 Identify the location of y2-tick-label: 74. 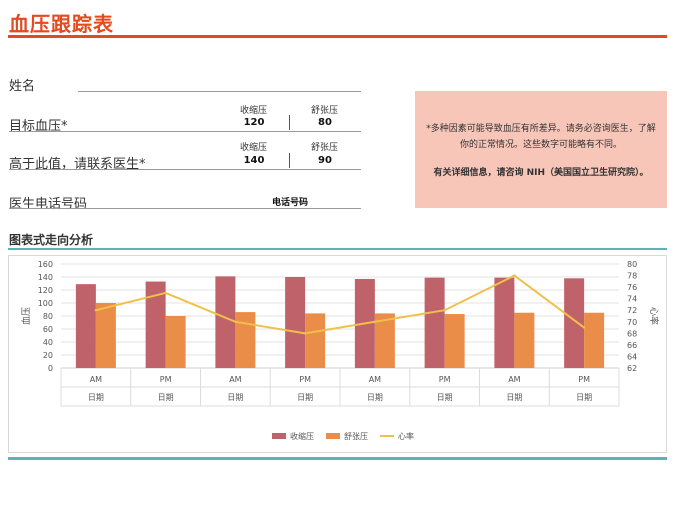
(632, 299).